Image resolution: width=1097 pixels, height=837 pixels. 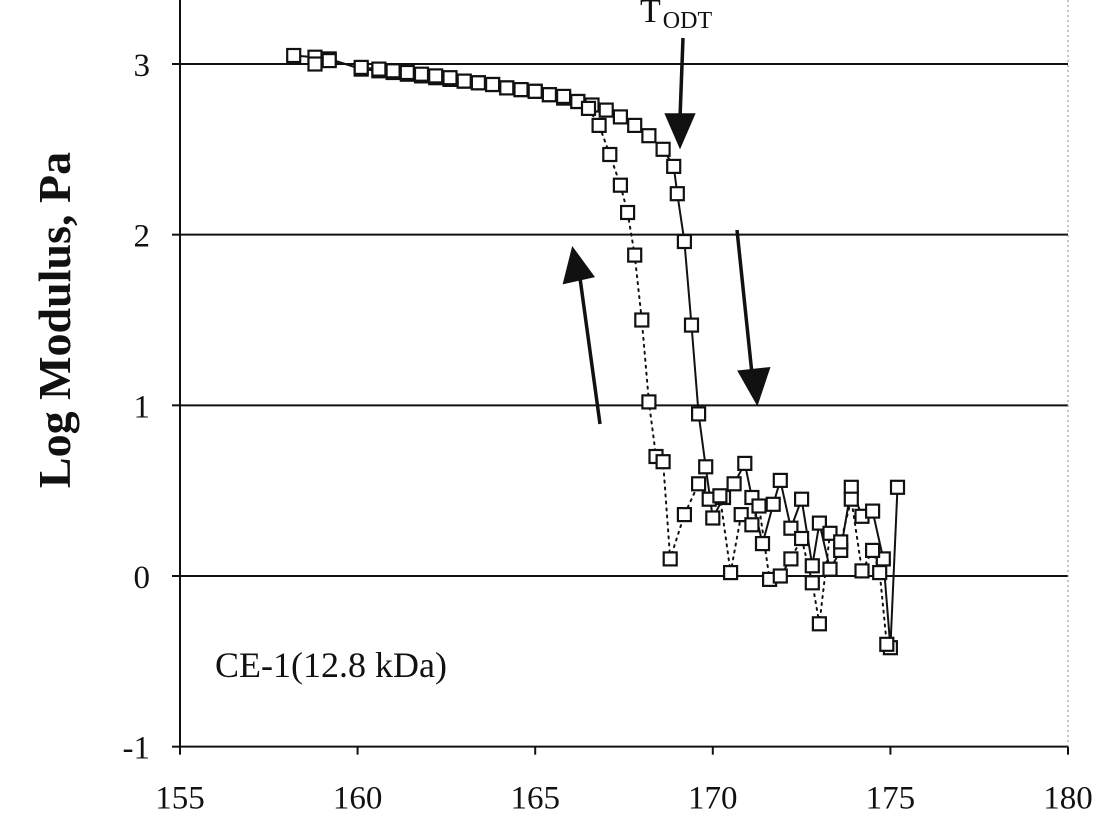 I want to click on xtick-label-170: 170, so click(x=713, y=799).